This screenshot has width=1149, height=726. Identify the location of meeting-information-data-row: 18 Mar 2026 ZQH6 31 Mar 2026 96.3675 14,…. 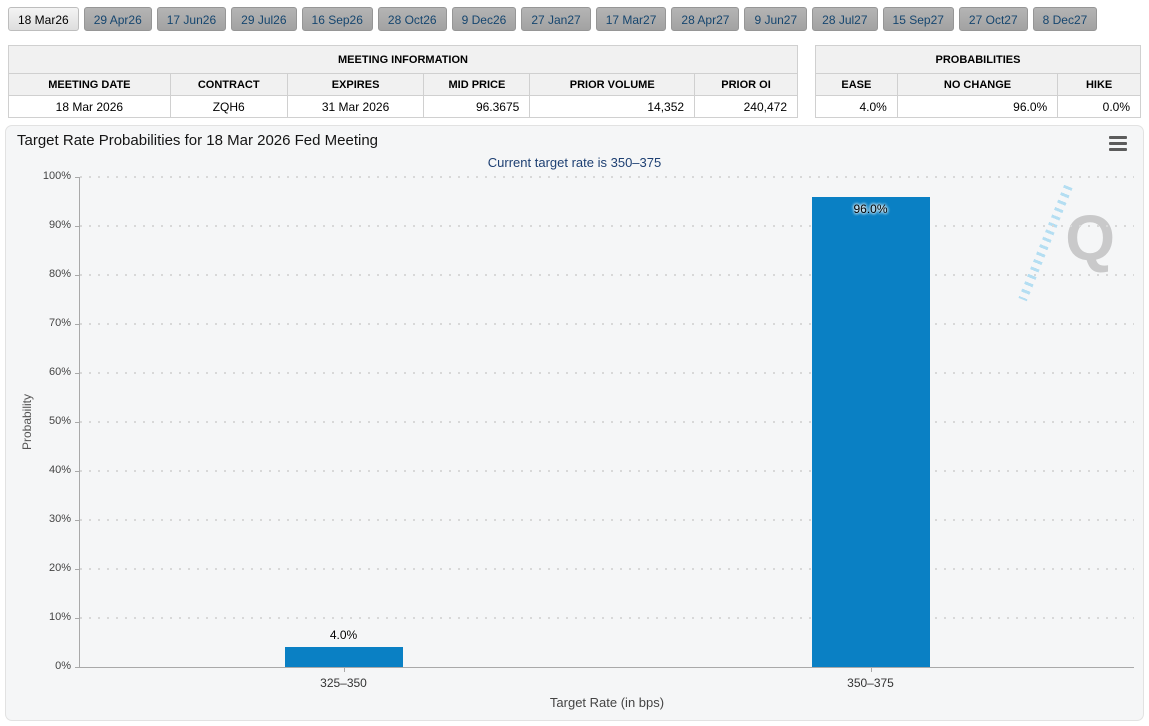
(403, 106).